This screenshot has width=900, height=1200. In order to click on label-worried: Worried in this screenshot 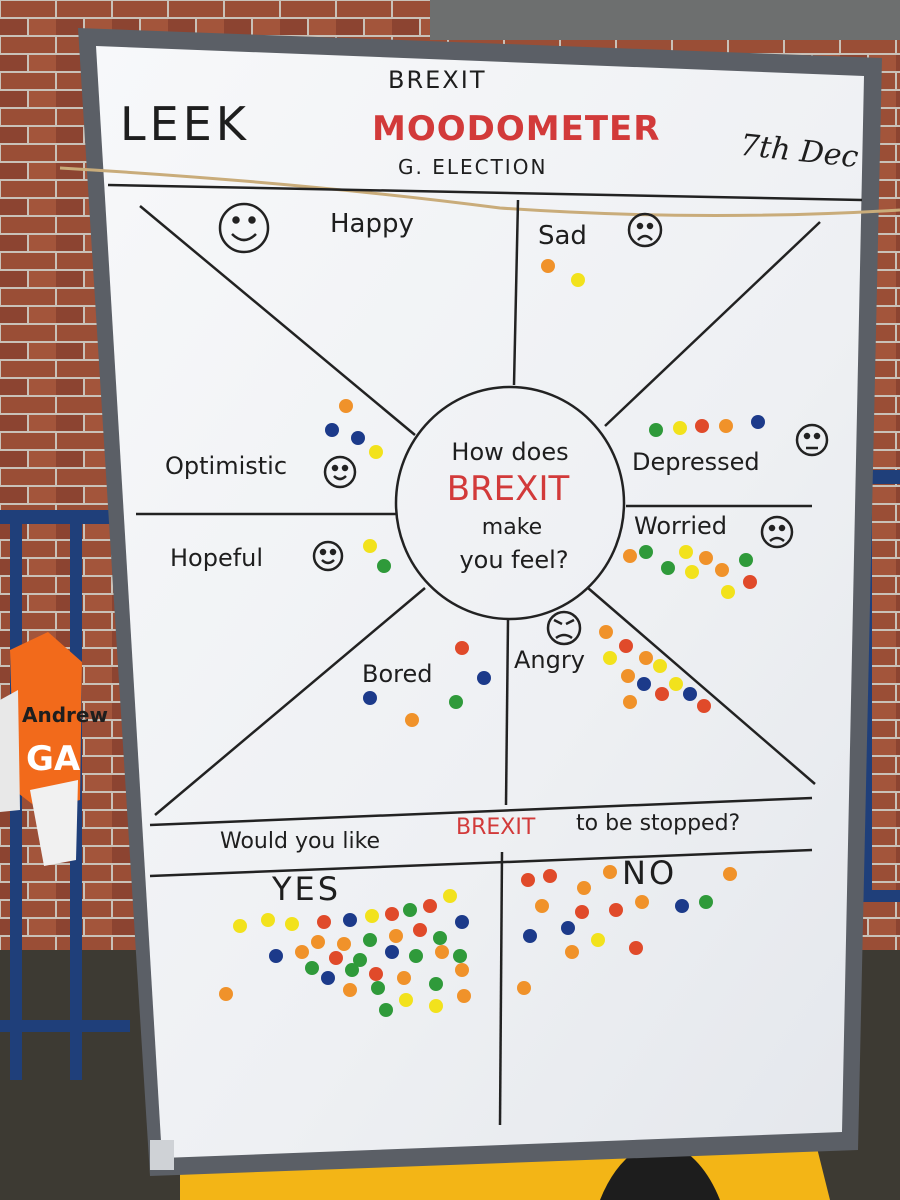, I will do `click(680, 526)`.